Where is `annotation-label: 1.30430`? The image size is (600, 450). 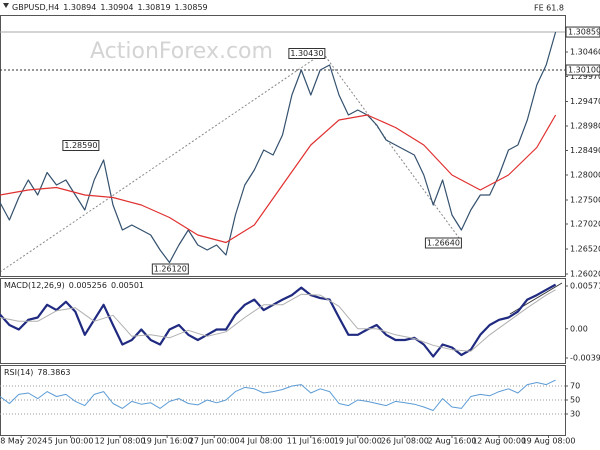
annotation-label: 1.30430 is located at coordinates (306, 53).